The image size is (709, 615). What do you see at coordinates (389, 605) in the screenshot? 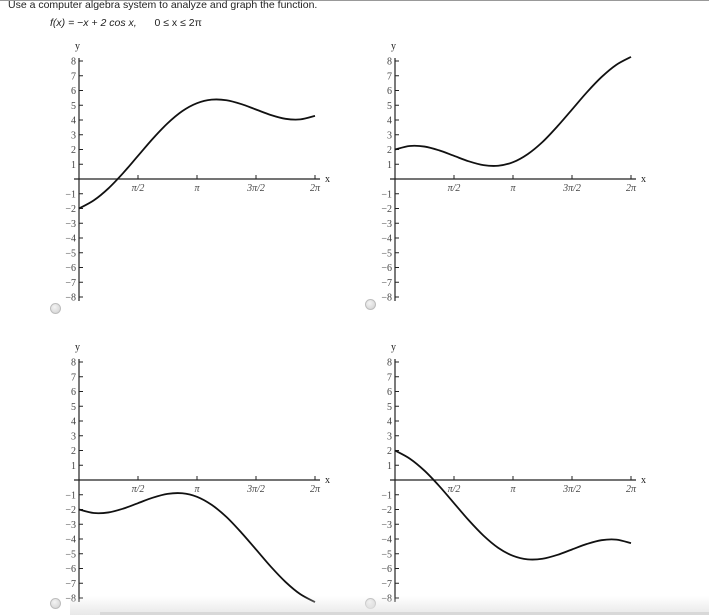
I see `bottom-shadow` at bounding box center [389, 605].